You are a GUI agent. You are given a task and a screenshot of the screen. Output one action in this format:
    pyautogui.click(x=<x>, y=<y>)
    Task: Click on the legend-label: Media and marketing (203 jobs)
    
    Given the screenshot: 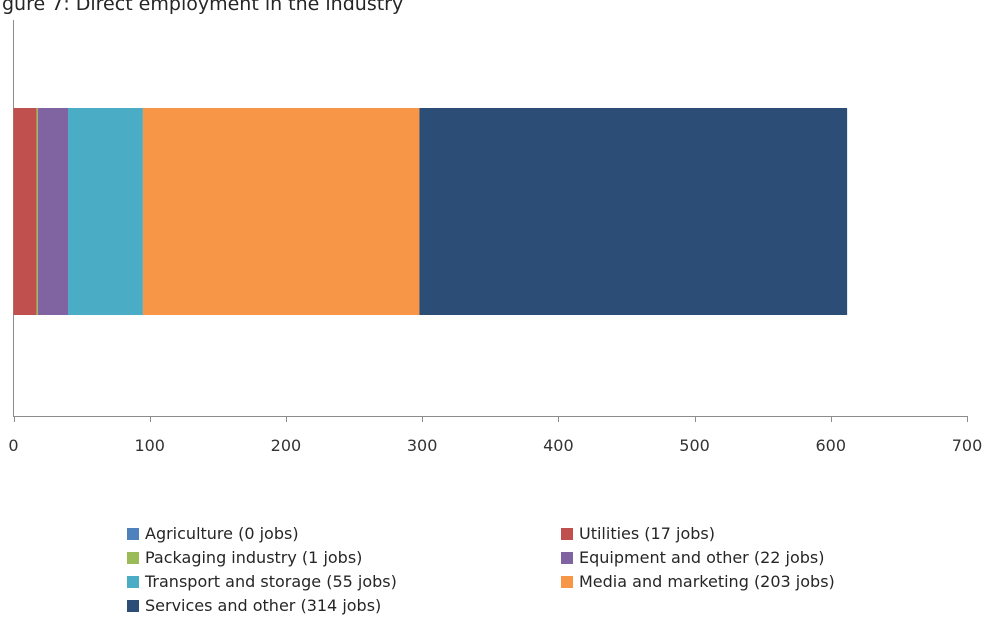 What is the action you would take?
    pyautogui.click(x=707, y=581)
    